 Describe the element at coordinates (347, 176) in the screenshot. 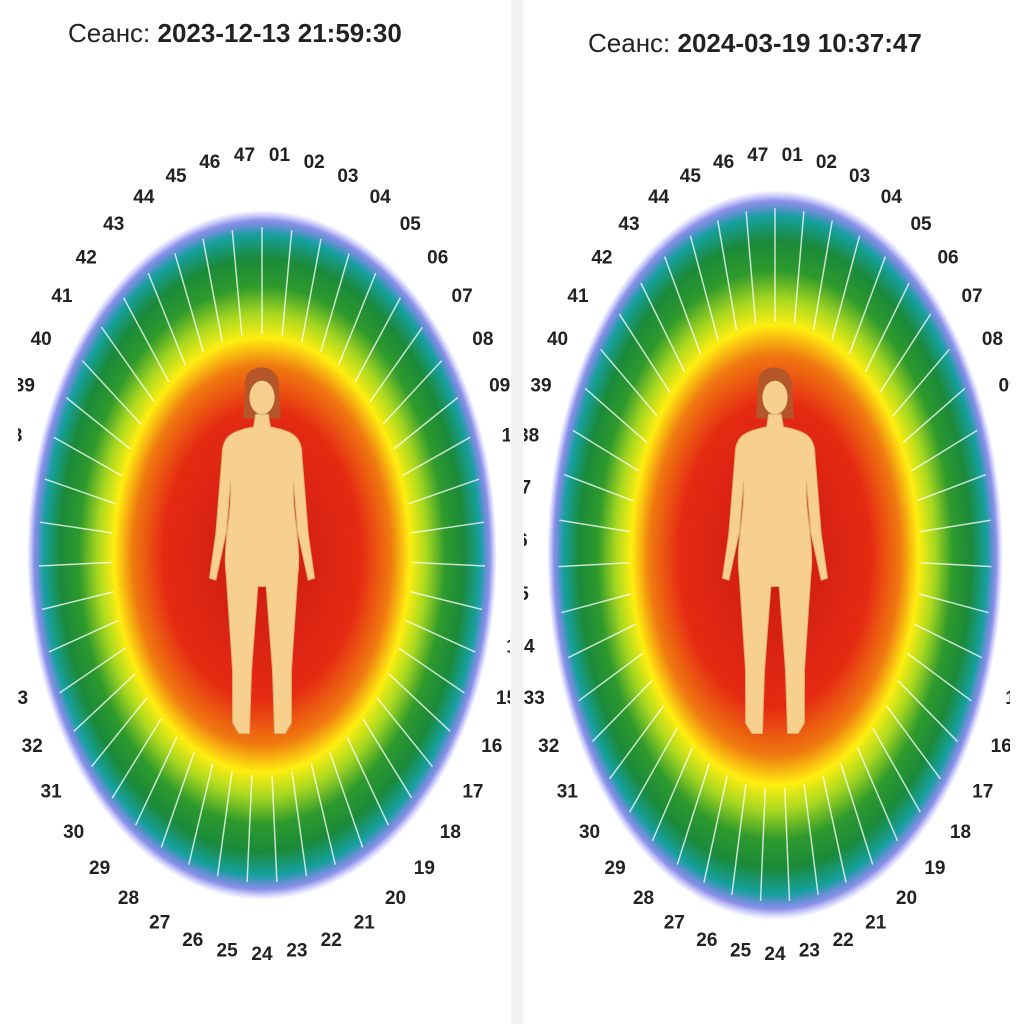

I see `sector-label: 03` at that location.